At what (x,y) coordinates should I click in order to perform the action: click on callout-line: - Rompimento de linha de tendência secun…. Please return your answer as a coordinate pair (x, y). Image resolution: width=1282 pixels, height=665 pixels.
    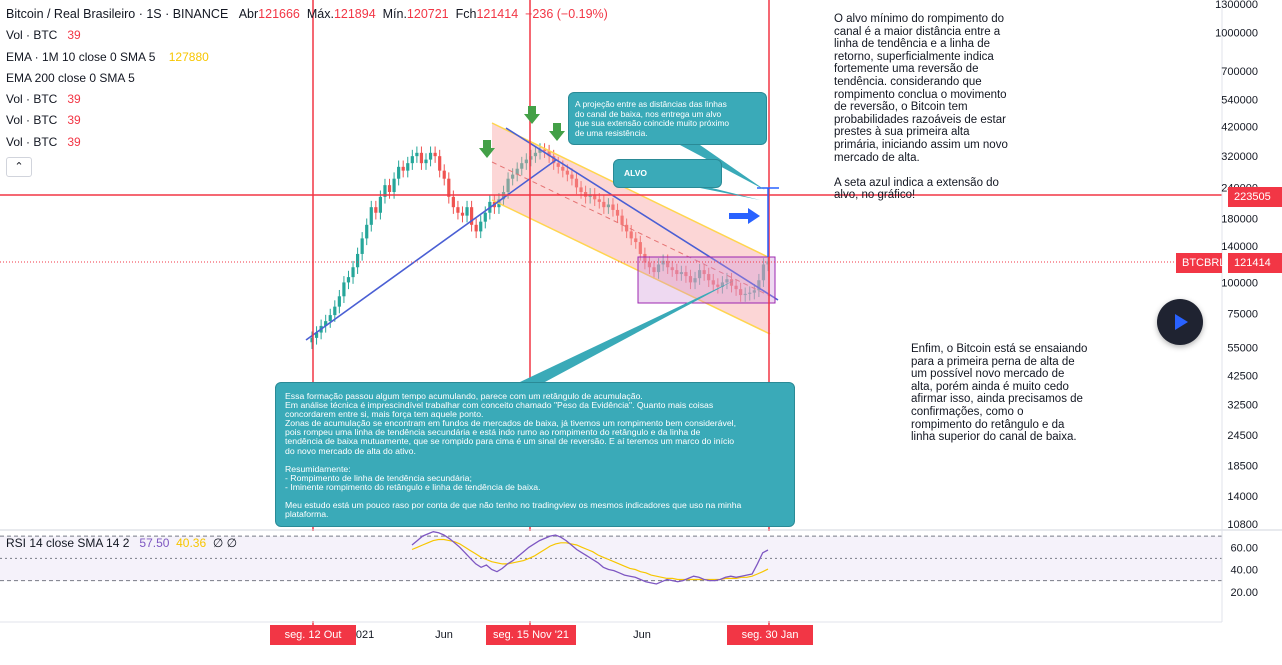
    Looking at the image, I should click on (378, 477).